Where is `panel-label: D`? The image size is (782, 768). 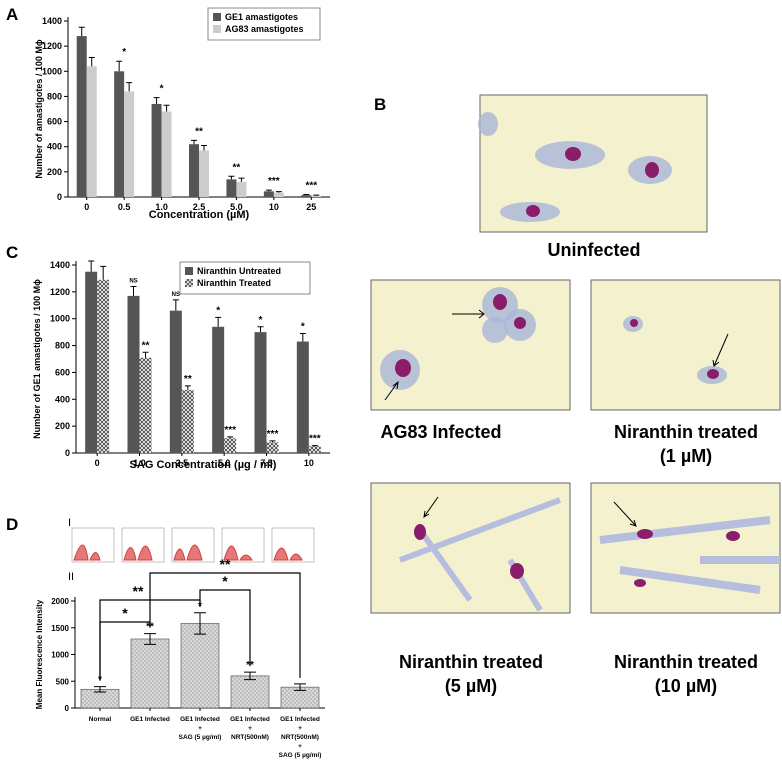
panel-label: D is located at coordinates (12, 524).